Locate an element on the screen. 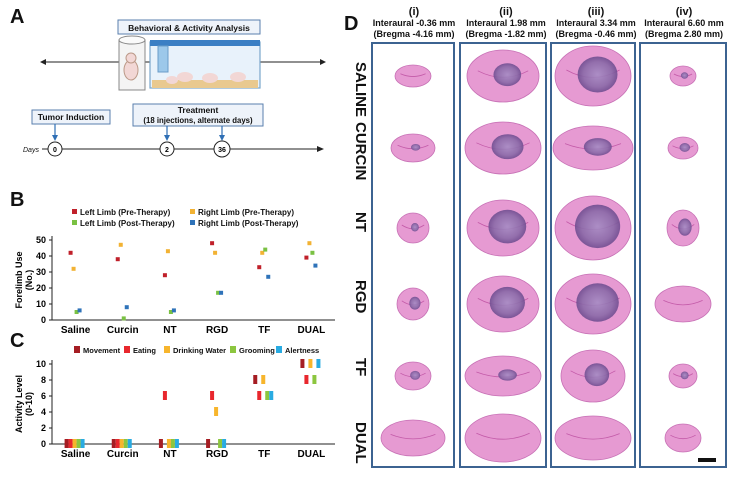 This screenshot has height=484, width=735. legend-label: Right Limb (Post-Therapy) is located at coordinates (248, 223).